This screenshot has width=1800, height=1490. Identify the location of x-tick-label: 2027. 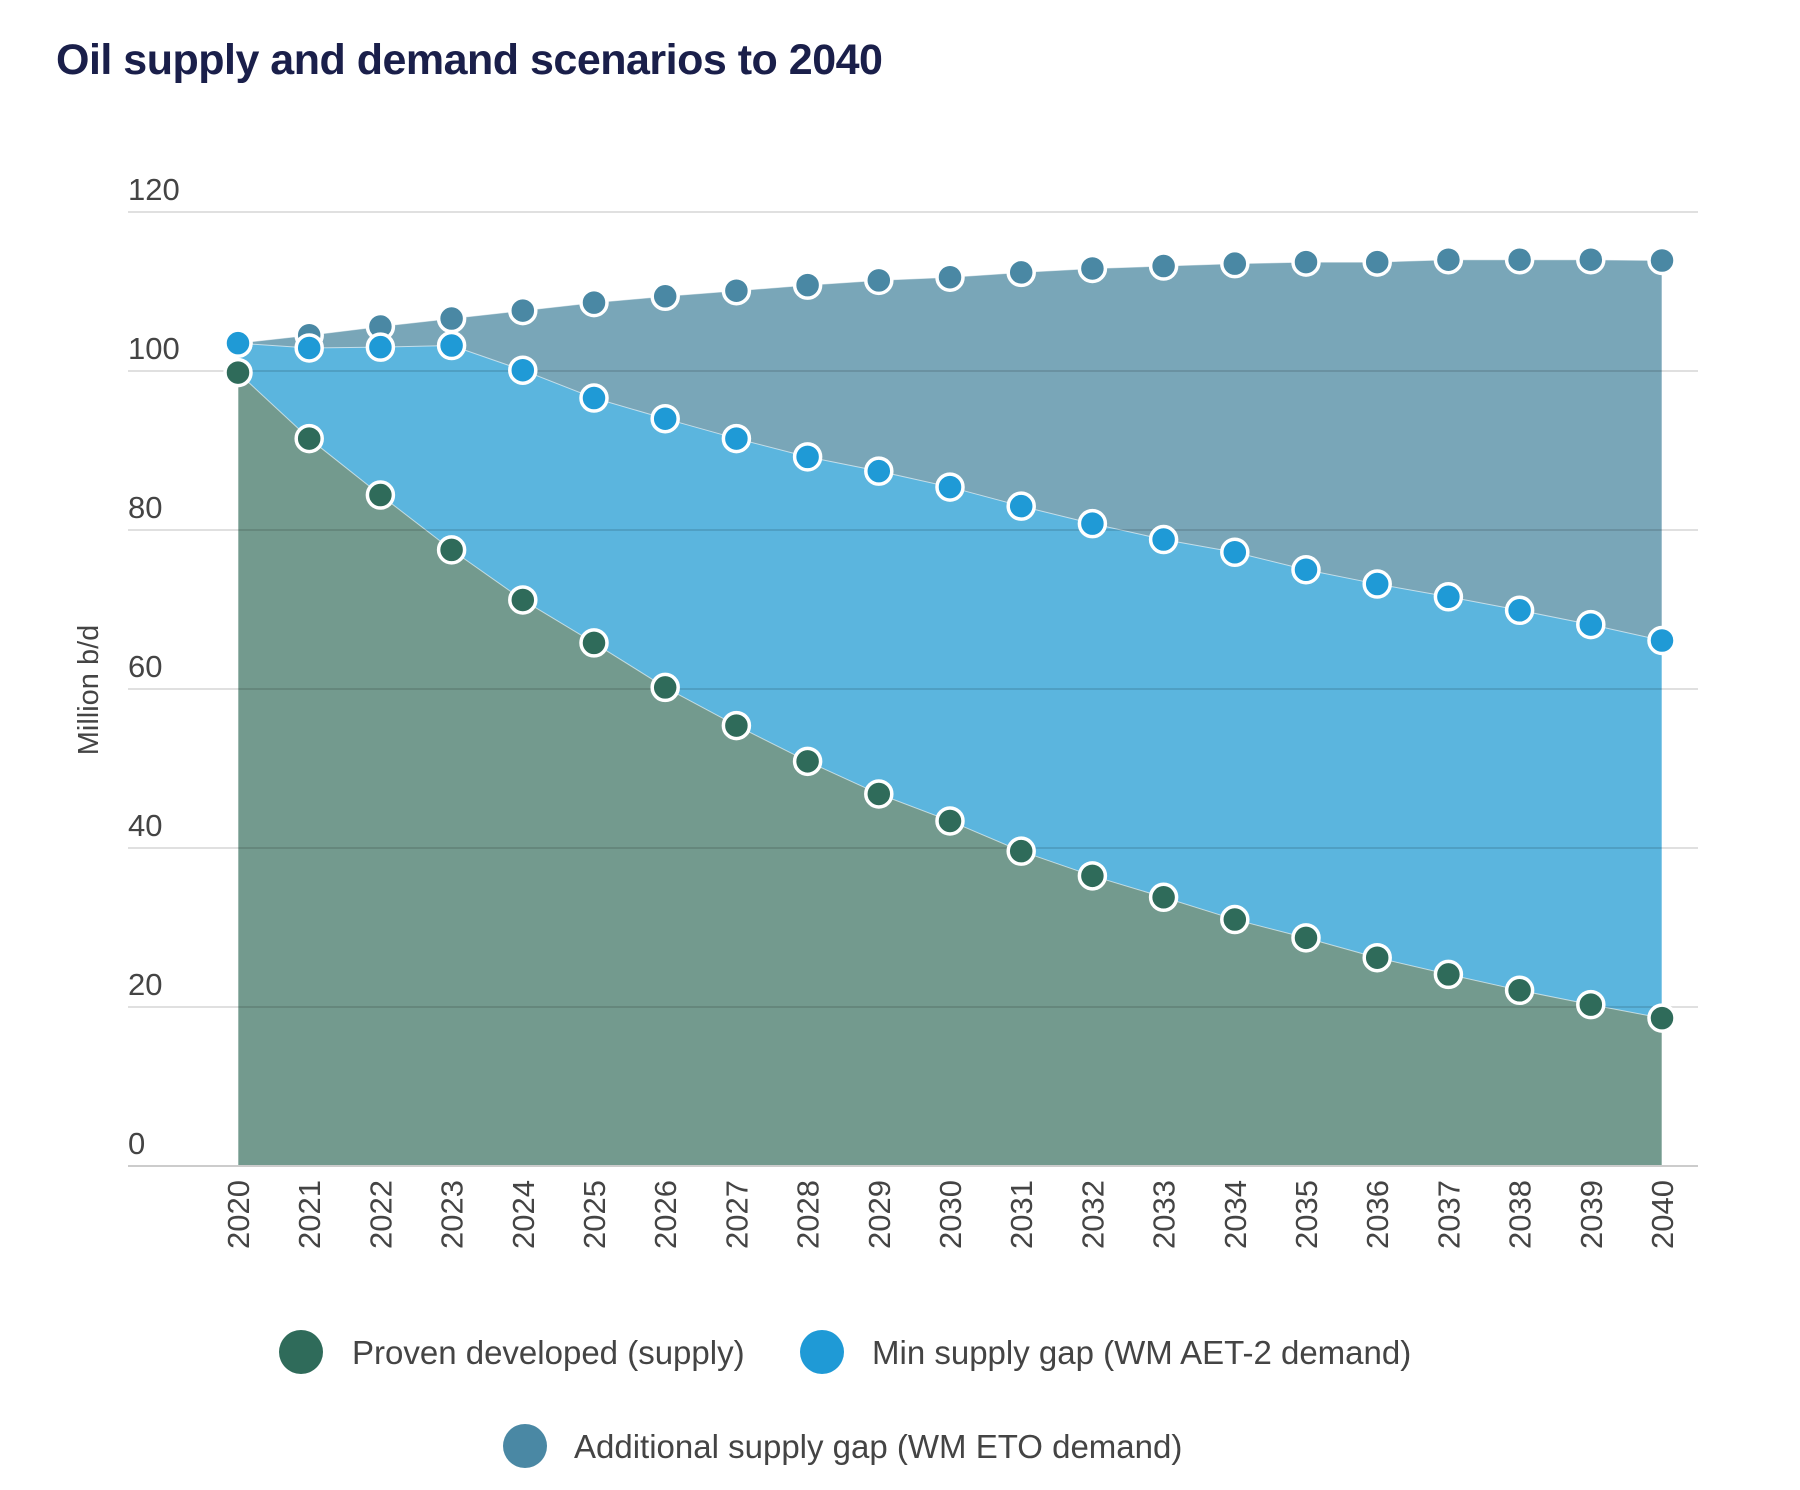
(736, 1214).